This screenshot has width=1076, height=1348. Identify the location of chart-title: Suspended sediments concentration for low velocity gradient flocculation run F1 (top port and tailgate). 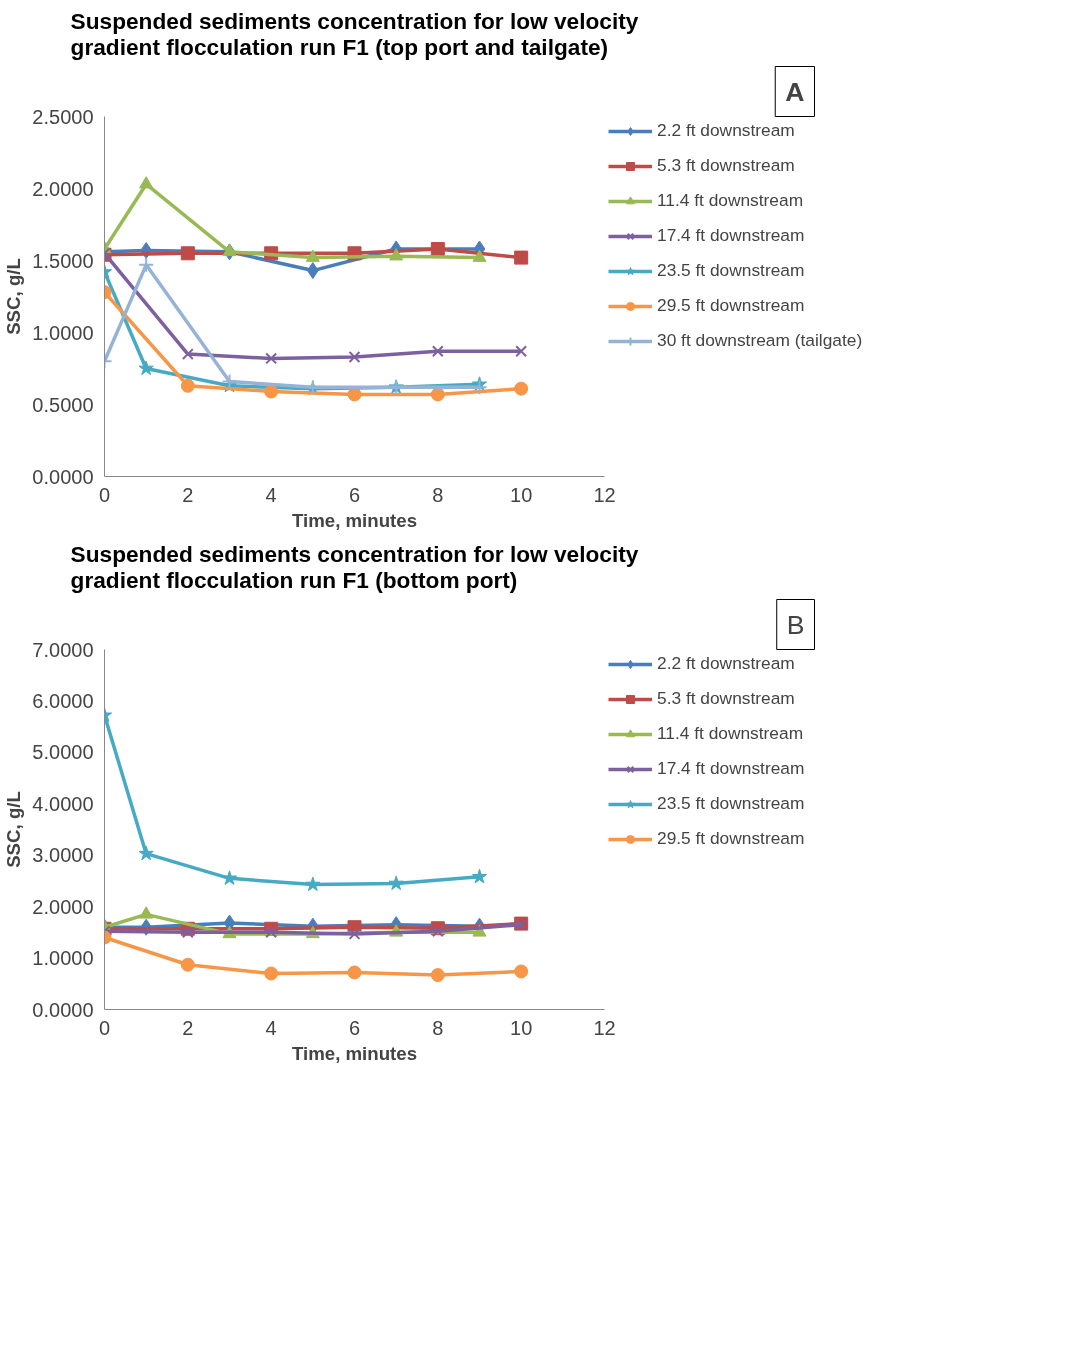
(354, 33).